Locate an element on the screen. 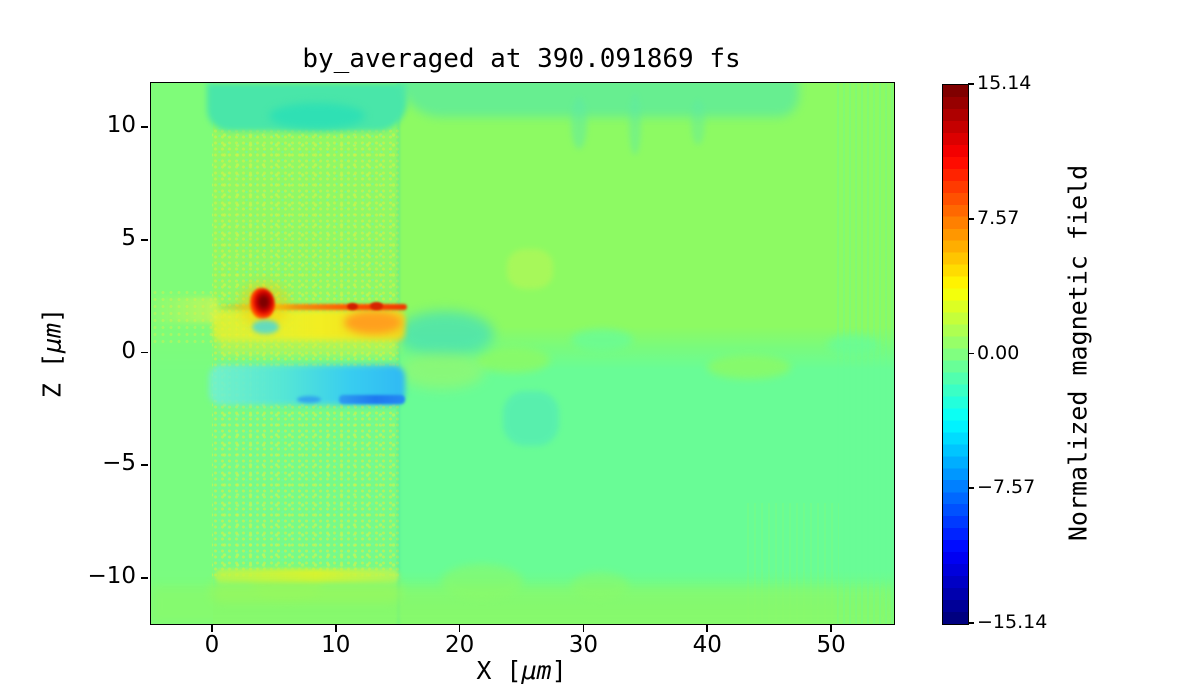 The image size is (1200, 700). colorbar-label: Normalized magnetic field is located at coordinates (1078, 353).